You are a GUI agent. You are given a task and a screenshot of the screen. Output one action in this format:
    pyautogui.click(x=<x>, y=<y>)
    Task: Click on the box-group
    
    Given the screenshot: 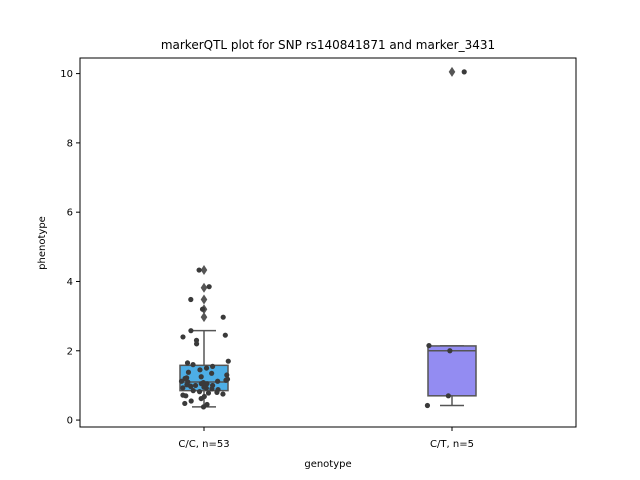 What is the action you would take?
    pyautogui.click(x=452, y=236)
    